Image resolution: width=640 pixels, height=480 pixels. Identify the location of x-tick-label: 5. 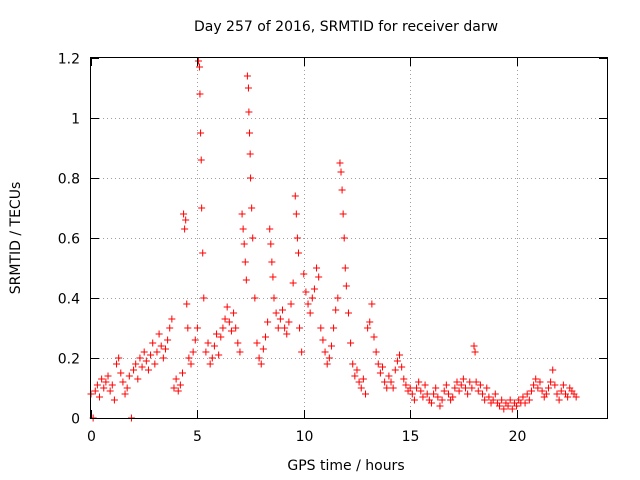
(197, 437).